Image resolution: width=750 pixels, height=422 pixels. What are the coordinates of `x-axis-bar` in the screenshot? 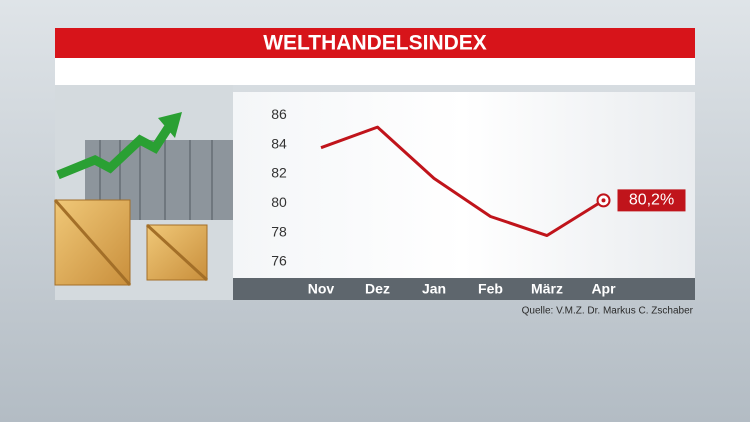 It's located at (464, 289).